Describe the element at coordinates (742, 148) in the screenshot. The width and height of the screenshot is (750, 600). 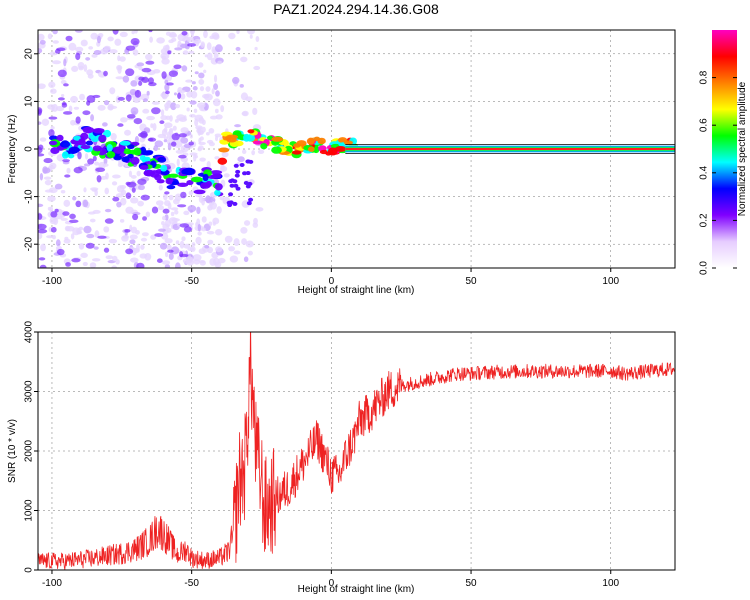
I see `colorbar-label: Normalized spectral amplitude` at that location.